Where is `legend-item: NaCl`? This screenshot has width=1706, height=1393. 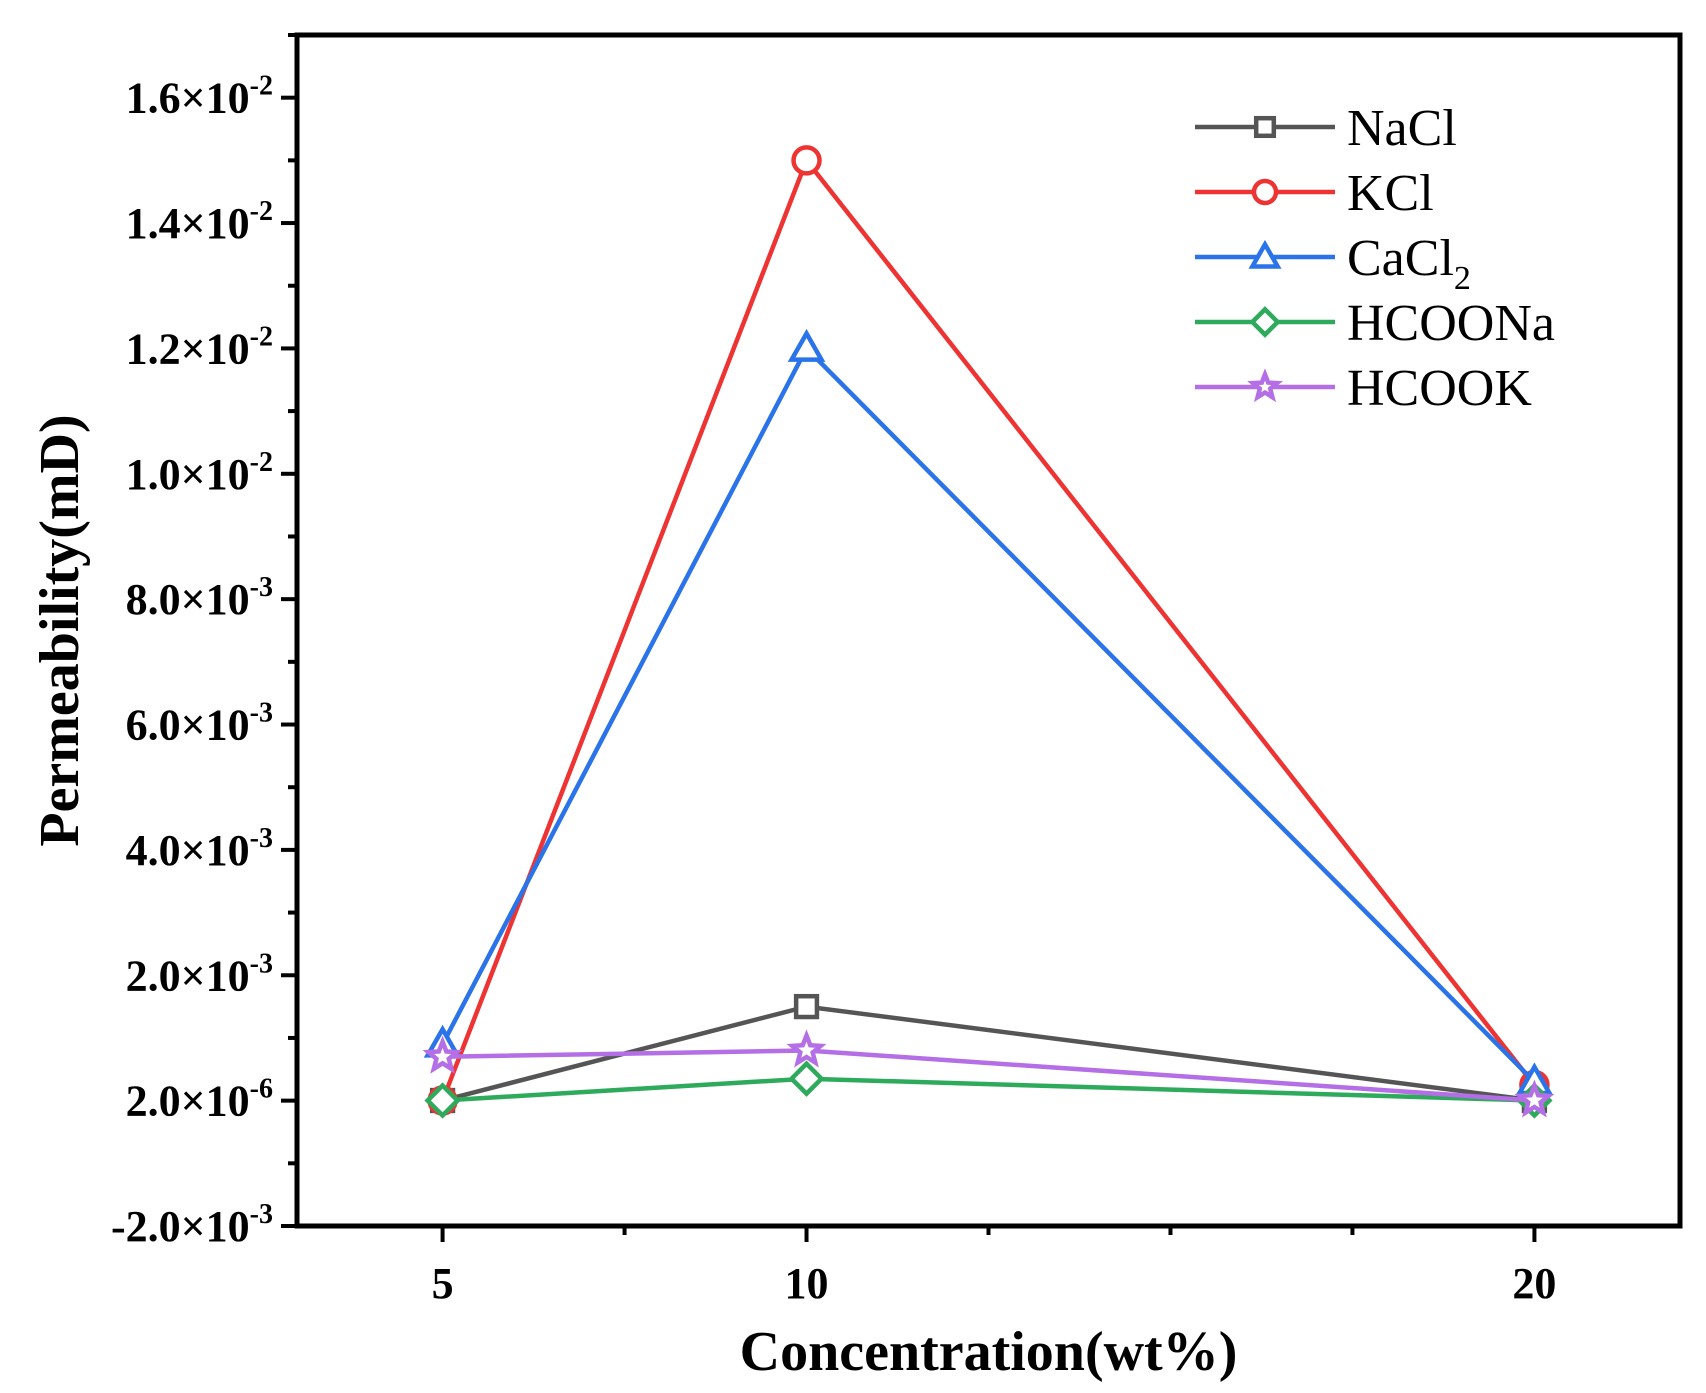
legend-item: NaCl is located at coordinates (1326, 128).